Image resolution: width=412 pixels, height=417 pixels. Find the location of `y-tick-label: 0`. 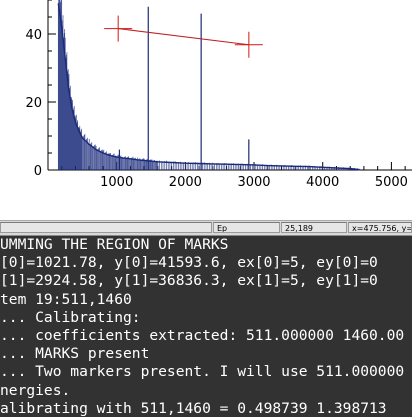

y-tick-label: 0 is located at coordinates (38, 171).